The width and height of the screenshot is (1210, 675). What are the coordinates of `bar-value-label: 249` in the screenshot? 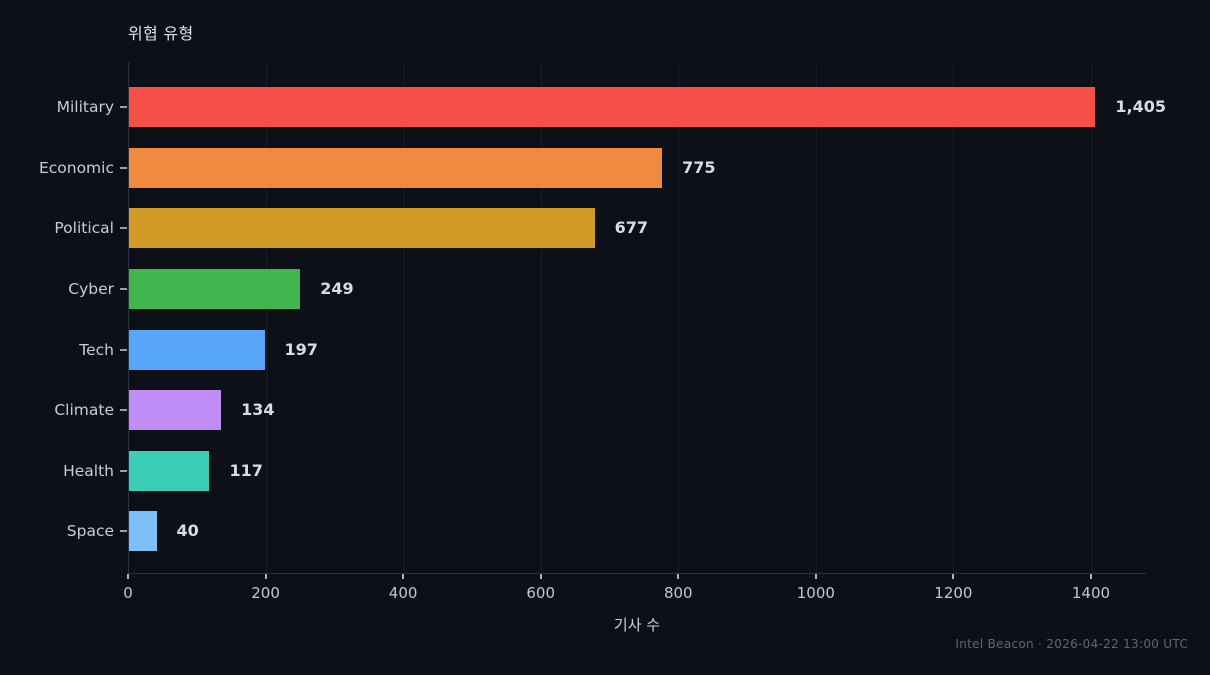 It's located at (337, 288).